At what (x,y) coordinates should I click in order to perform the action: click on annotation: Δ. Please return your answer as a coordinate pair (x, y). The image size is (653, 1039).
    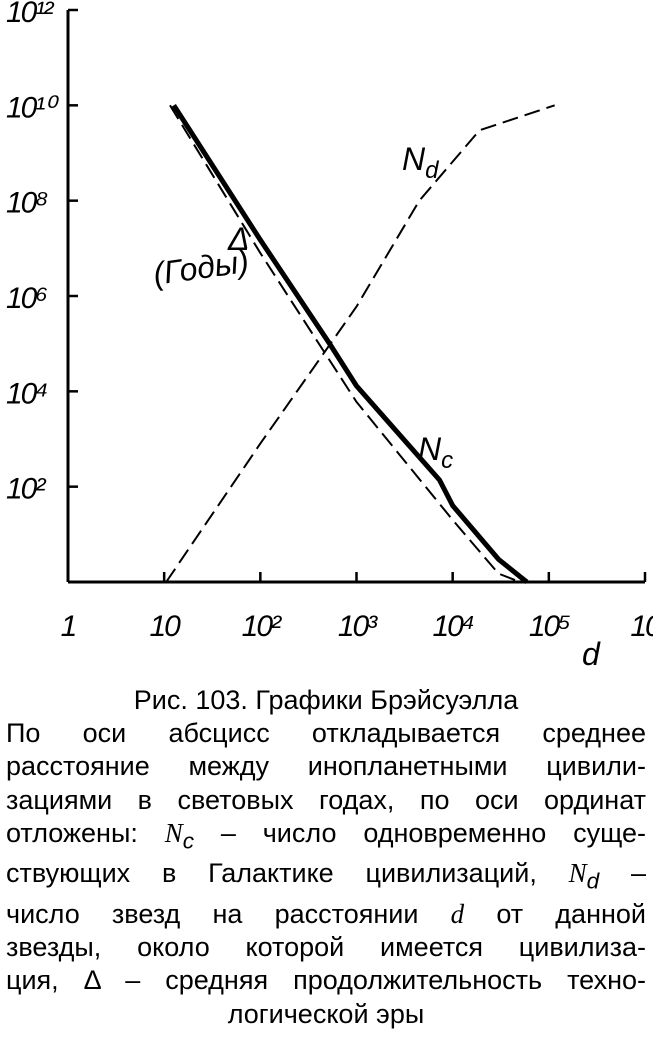
    Looking at the image, I should click on (238, 239).